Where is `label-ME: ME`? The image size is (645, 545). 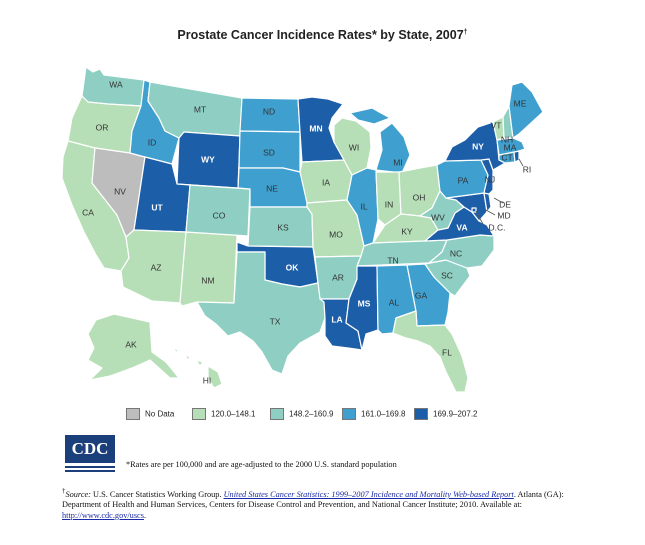 label-ME: ME is located at coordinates (520, 103).